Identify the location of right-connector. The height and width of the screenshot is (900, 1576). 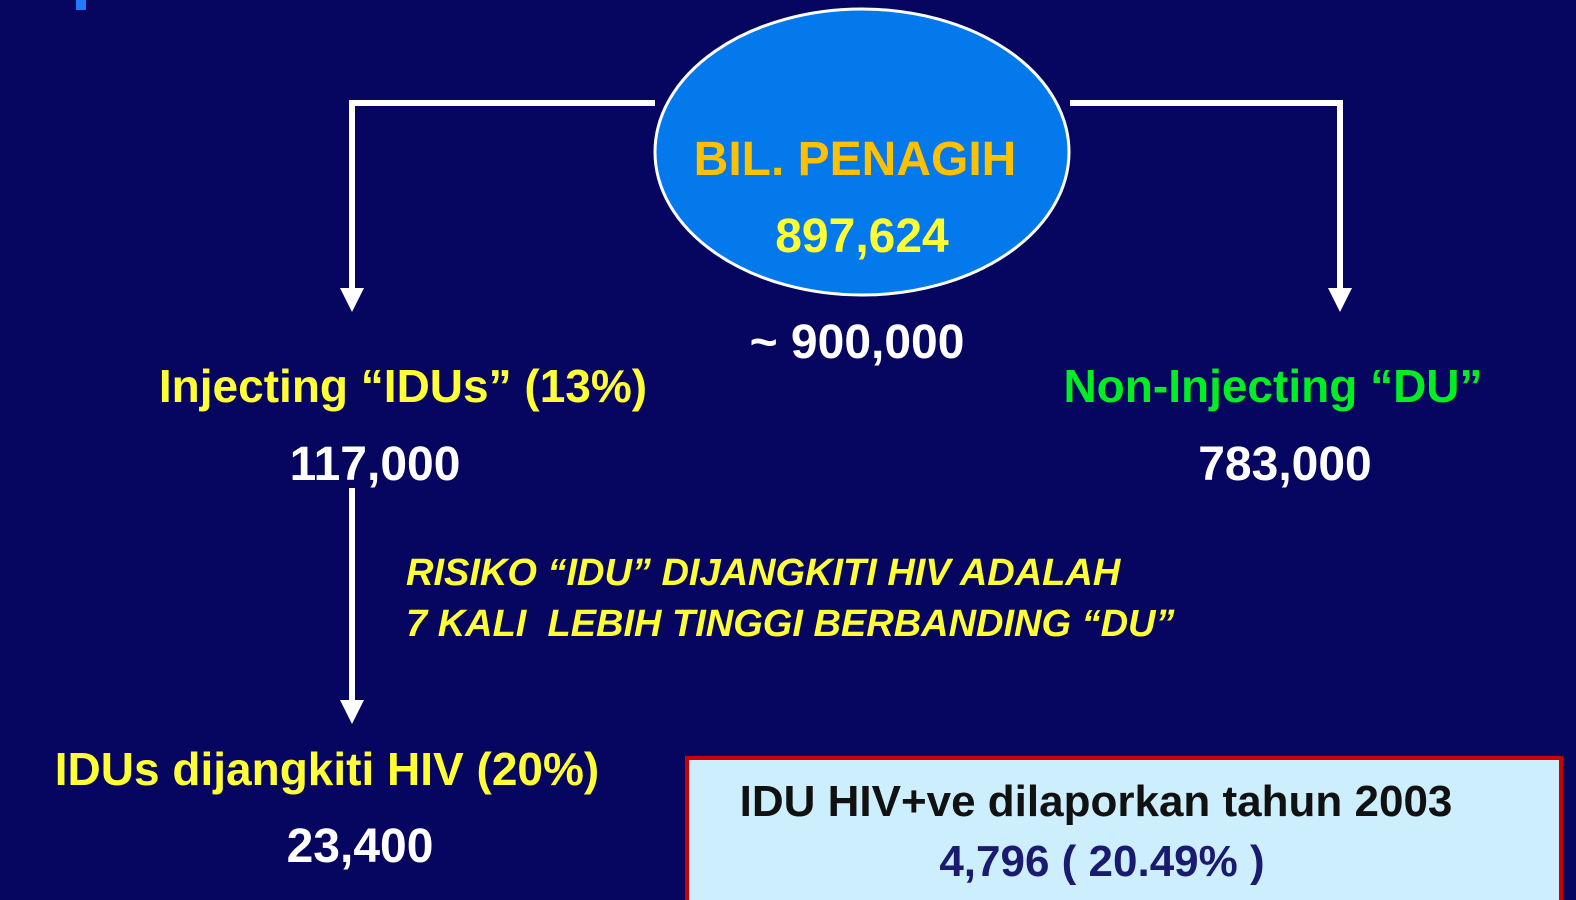
(1206, 196).